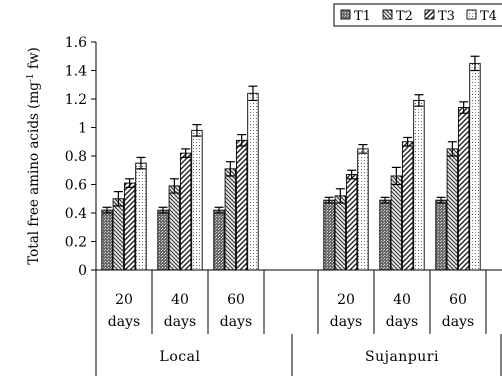 This screenshot has width=502, height=382. What do you see at coordinates (488, 16) in the screenshot?
I see `legend-label-T4: T4` at bounding box center [488, 16].